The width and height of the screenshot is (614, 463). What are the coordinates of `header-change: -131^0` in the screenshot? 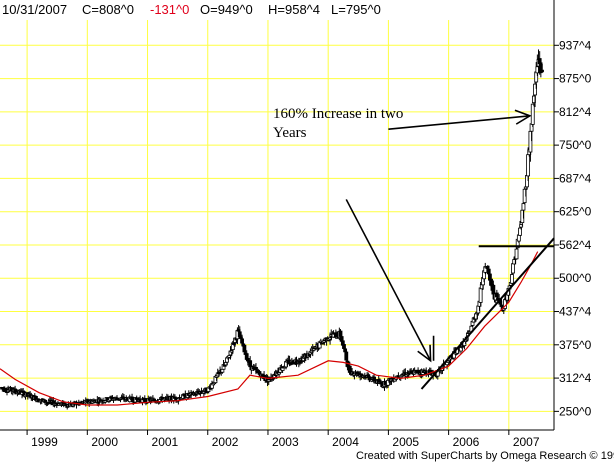 It's located at (169, 9).